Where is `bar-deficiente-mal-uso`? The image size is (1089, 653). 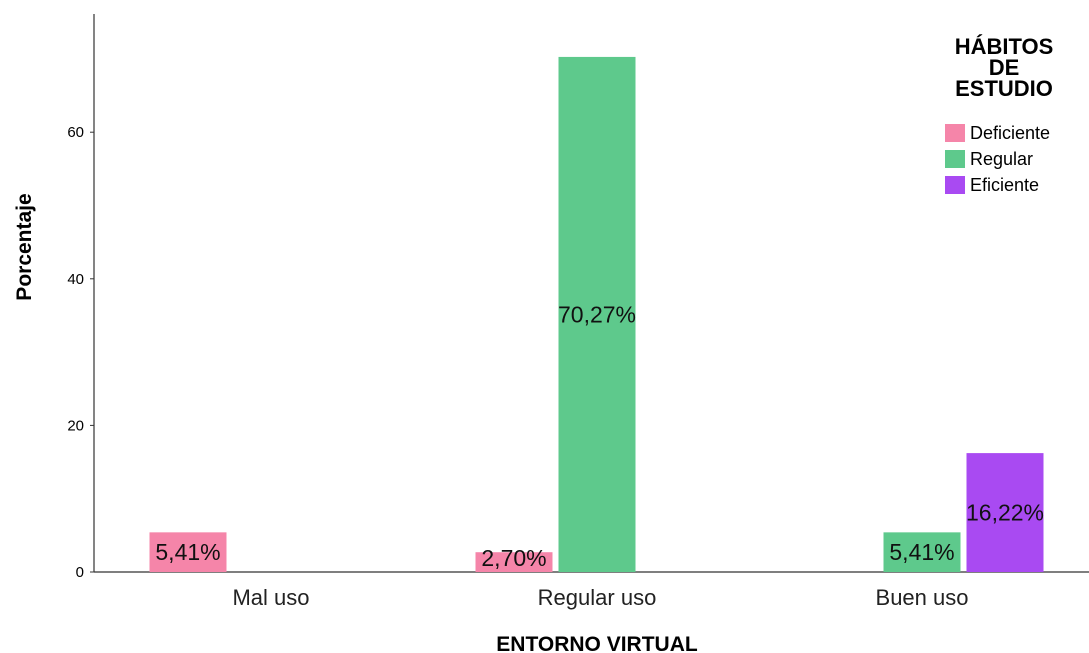
bar-deficiente-mal-uso is located at coordinates (188, 552).